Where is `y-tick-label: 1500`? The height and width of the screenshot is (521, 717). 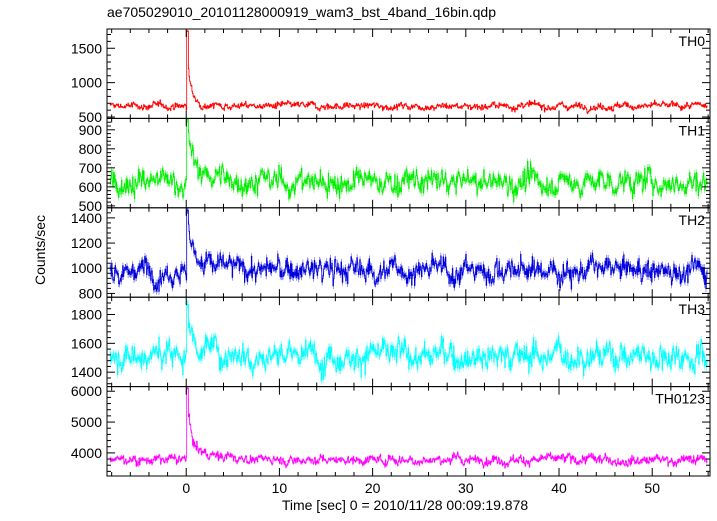 y-tick-label: 1500 is located at coordinates (86, 48).